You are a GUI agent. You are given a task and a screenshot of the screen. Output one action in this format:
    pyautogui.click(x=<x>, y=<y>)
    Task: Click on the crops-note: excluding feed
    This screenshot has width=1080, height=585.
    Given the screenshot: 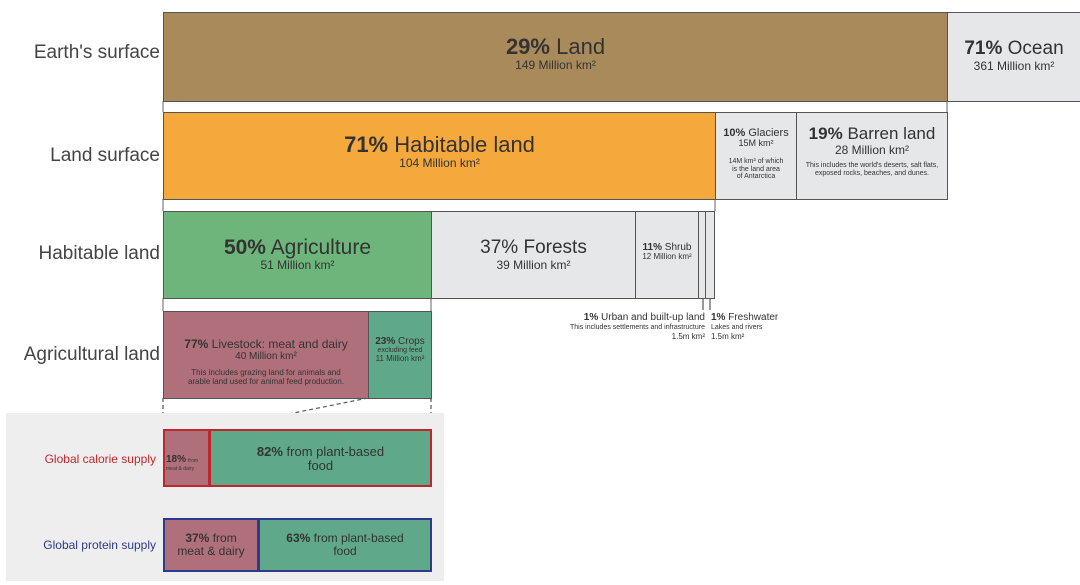 What is the action you would take?
    pyautogui.click(x=400, y=350)
    